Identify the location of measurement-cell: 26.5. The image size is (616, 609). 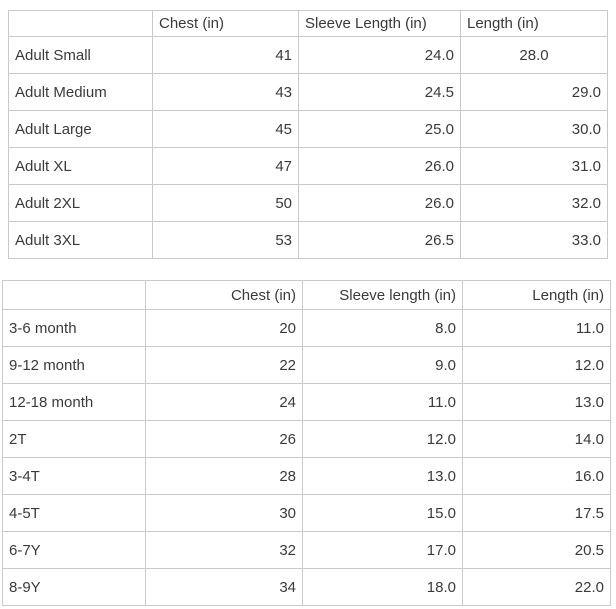
(379, 240).